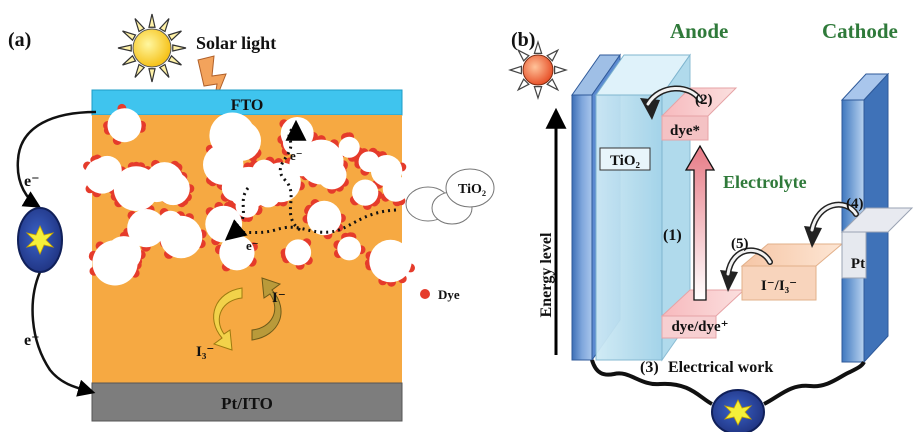  Describe the element at coordinates (854, 255) in the screenshot. I see `pt-layer-front` at that location.